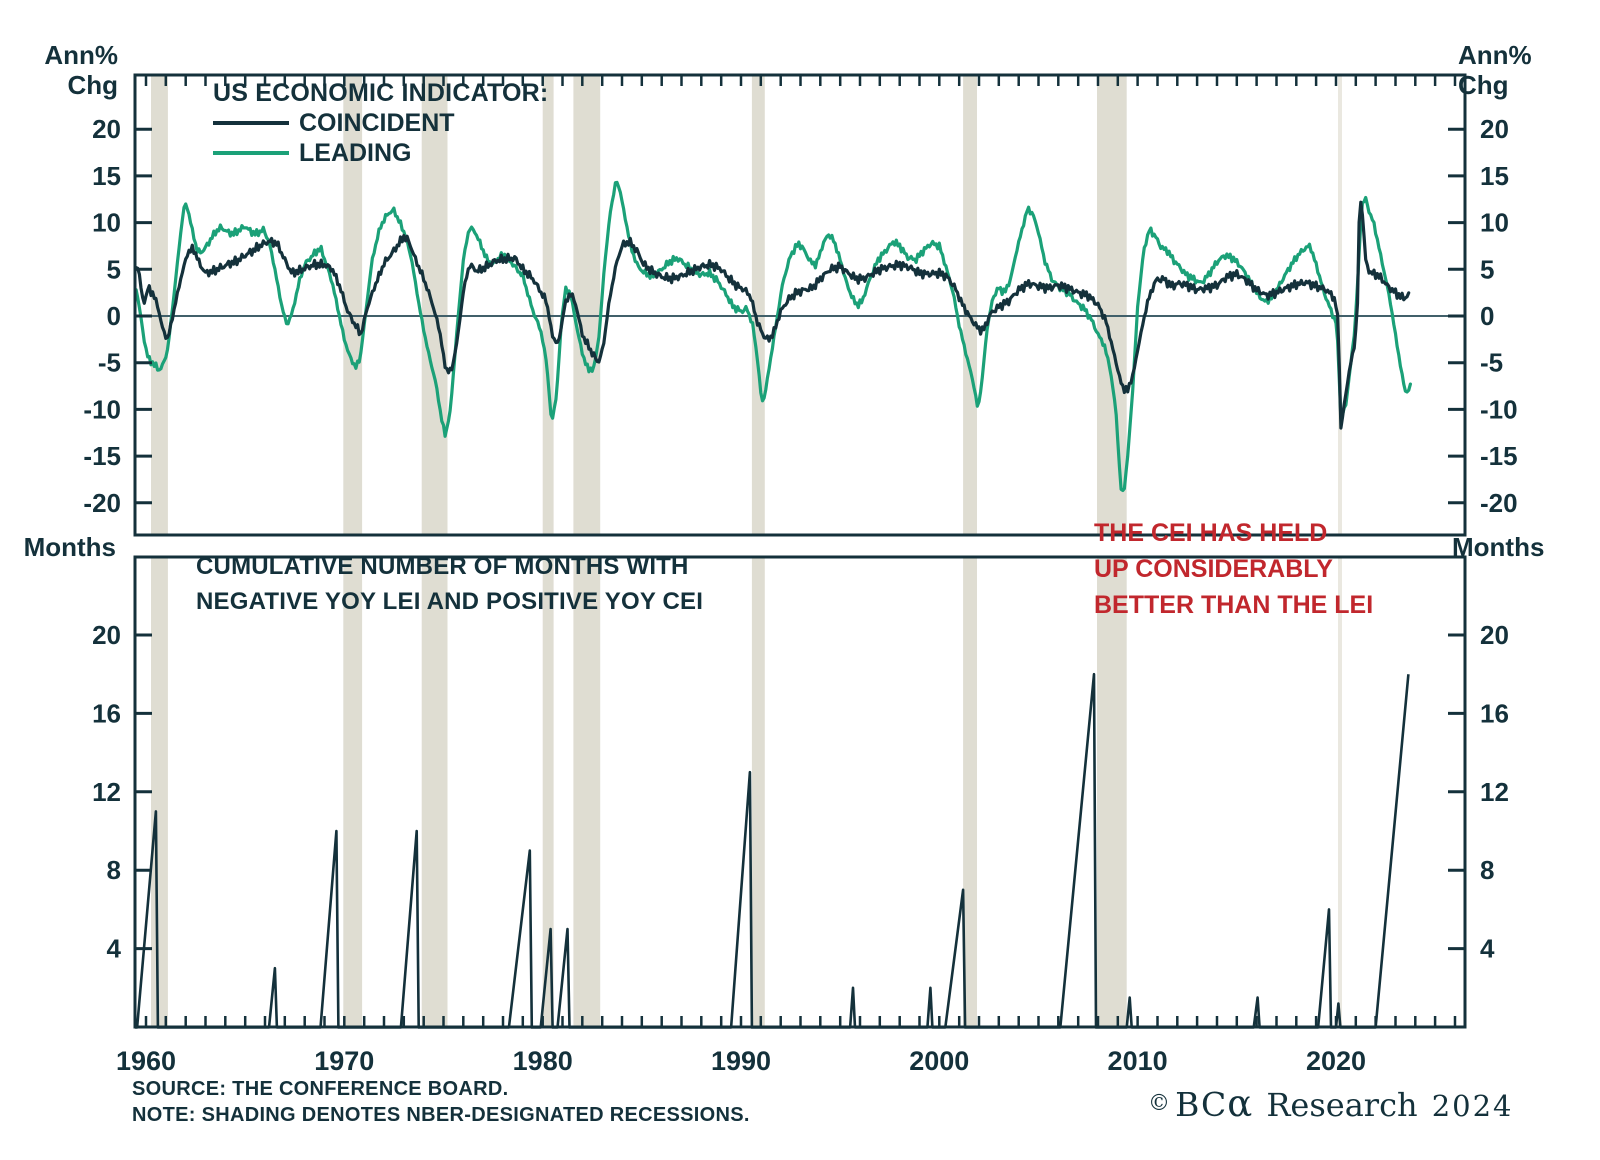 Image resolution: width=1600 pixels, height=1160 pixels. I want to click on logo-year: 2024, so click(1472, 1106).